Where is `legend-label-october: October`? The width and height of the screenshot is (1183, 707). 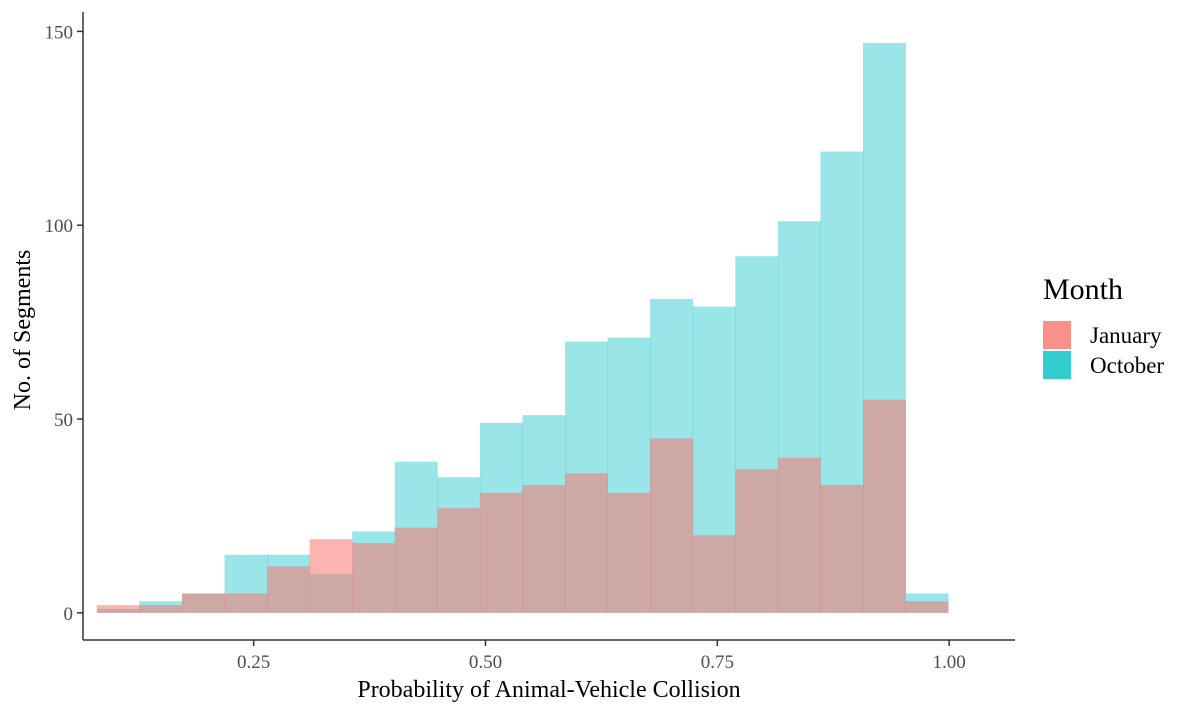
legend-label-october: October is located at coordinates (1127, 365).